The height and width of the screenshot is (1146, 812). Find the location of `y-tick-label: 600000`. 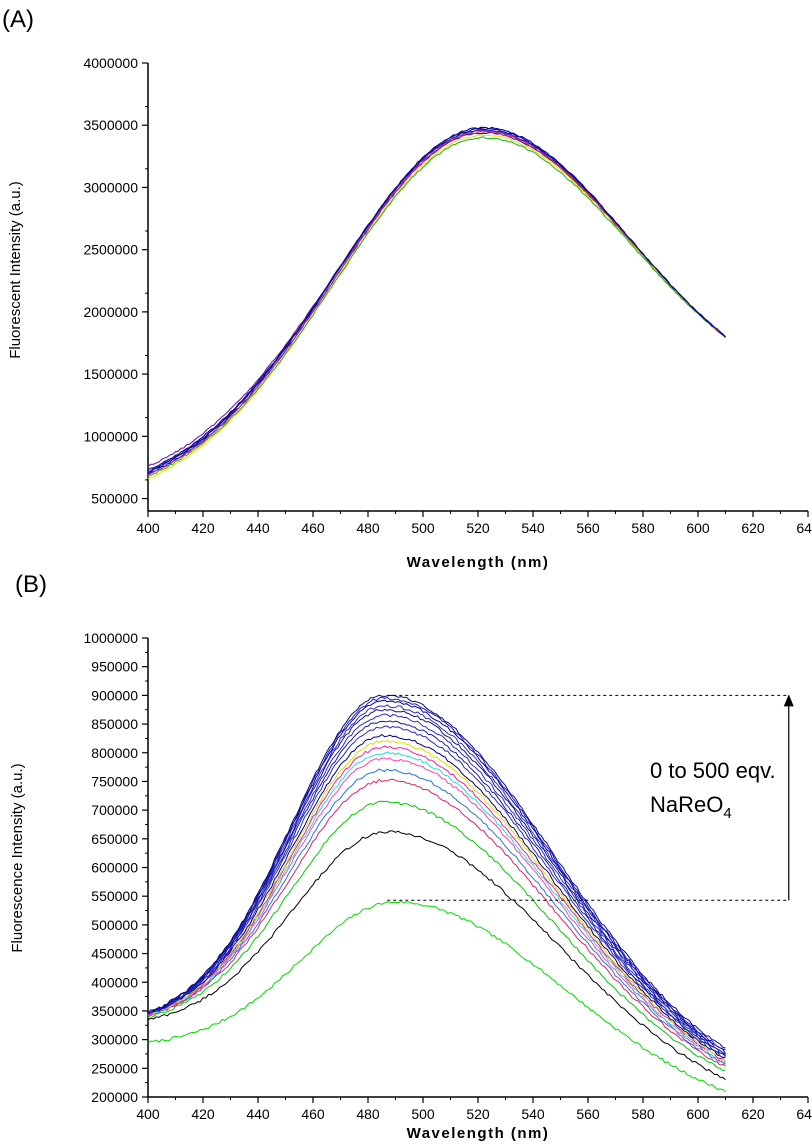

y-tick-label: 600000 is located at coordinates (114, 868).